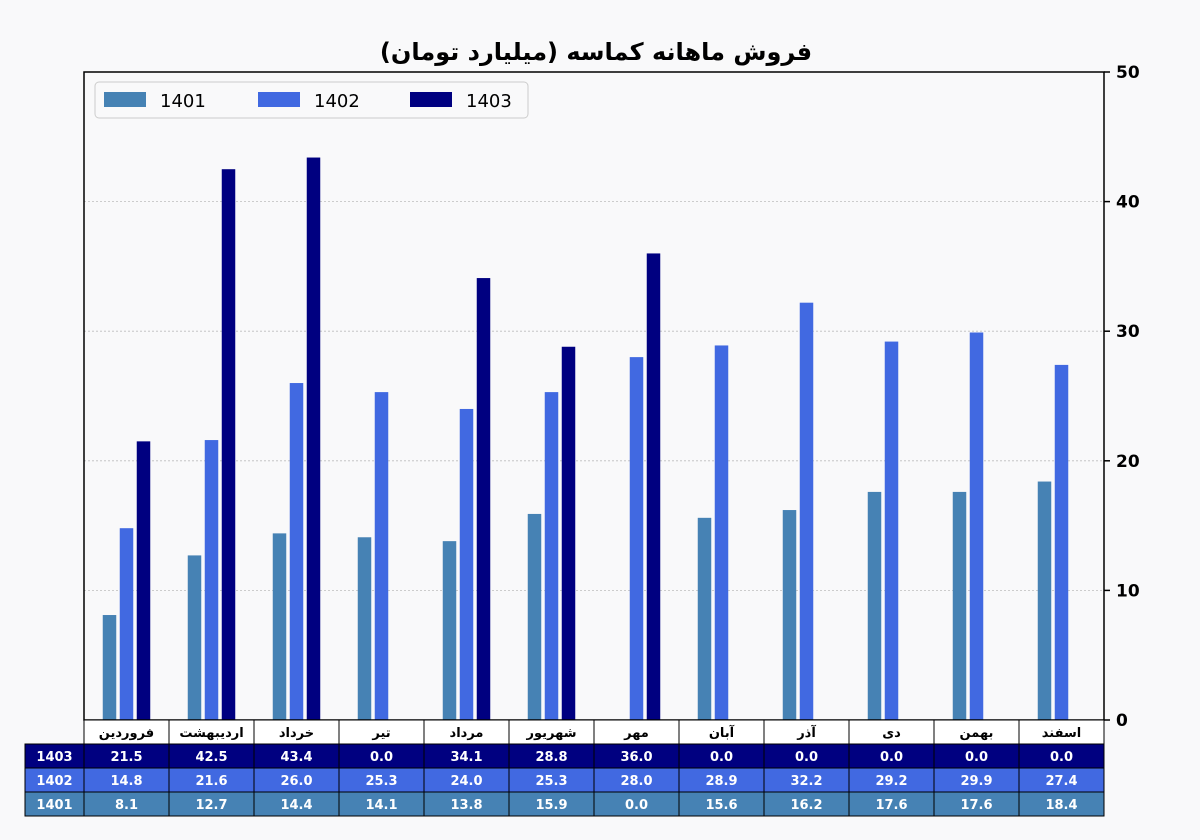 The height and width of the screenshot is (840, 1200). What do you see at coordinates (1128, 73) in the screenshot?
I see `y-tick-label: 50` at bounding box center [1128, 73].